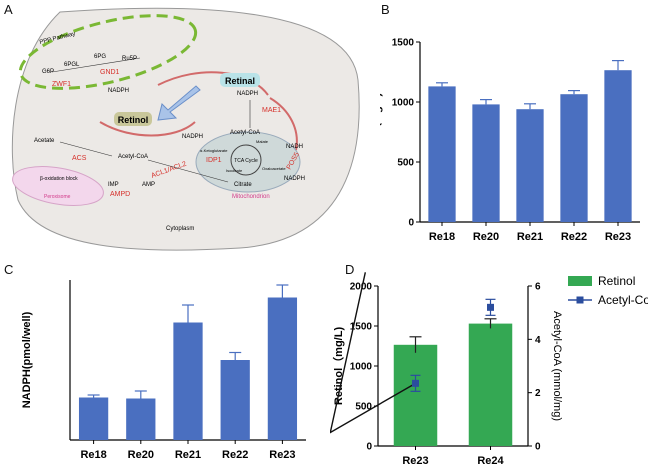  I want to click on acs-arrow, so click(86, 149).